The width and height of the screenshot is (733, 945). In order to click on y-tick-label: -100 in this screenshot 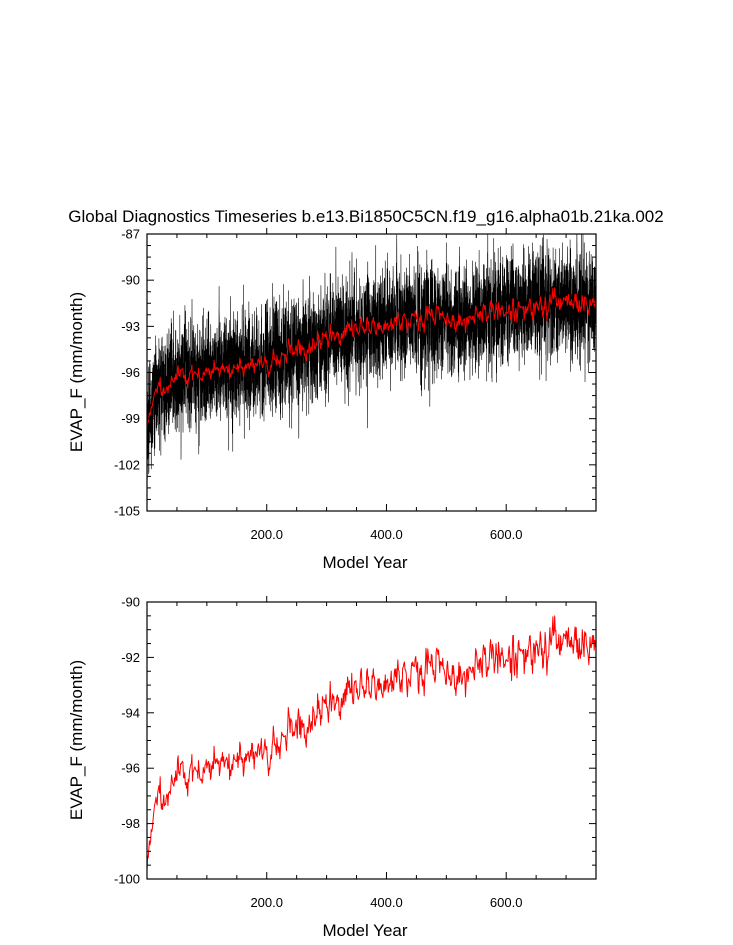, I will do `click(127, 879)`.